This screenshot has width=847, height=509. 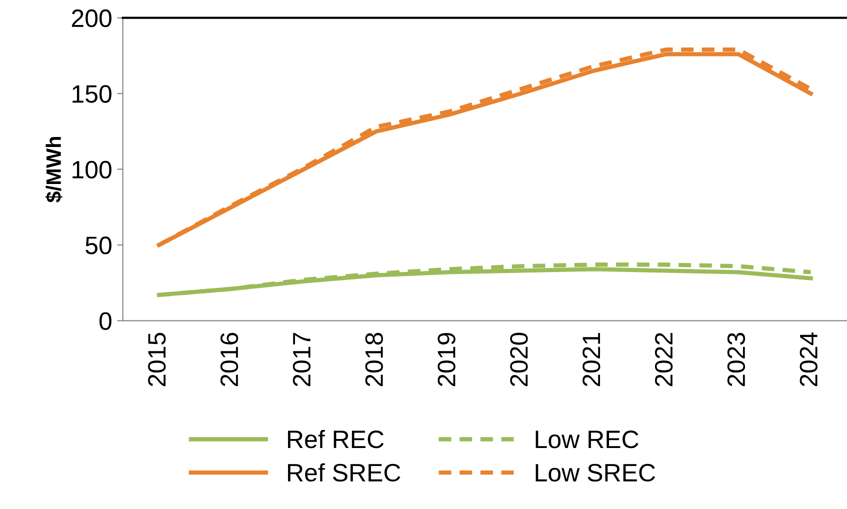 What do you see at coordinates (336, 439) in the screenshot?
I see `legend-label: Ref REC` at bounding box center [336, 439].